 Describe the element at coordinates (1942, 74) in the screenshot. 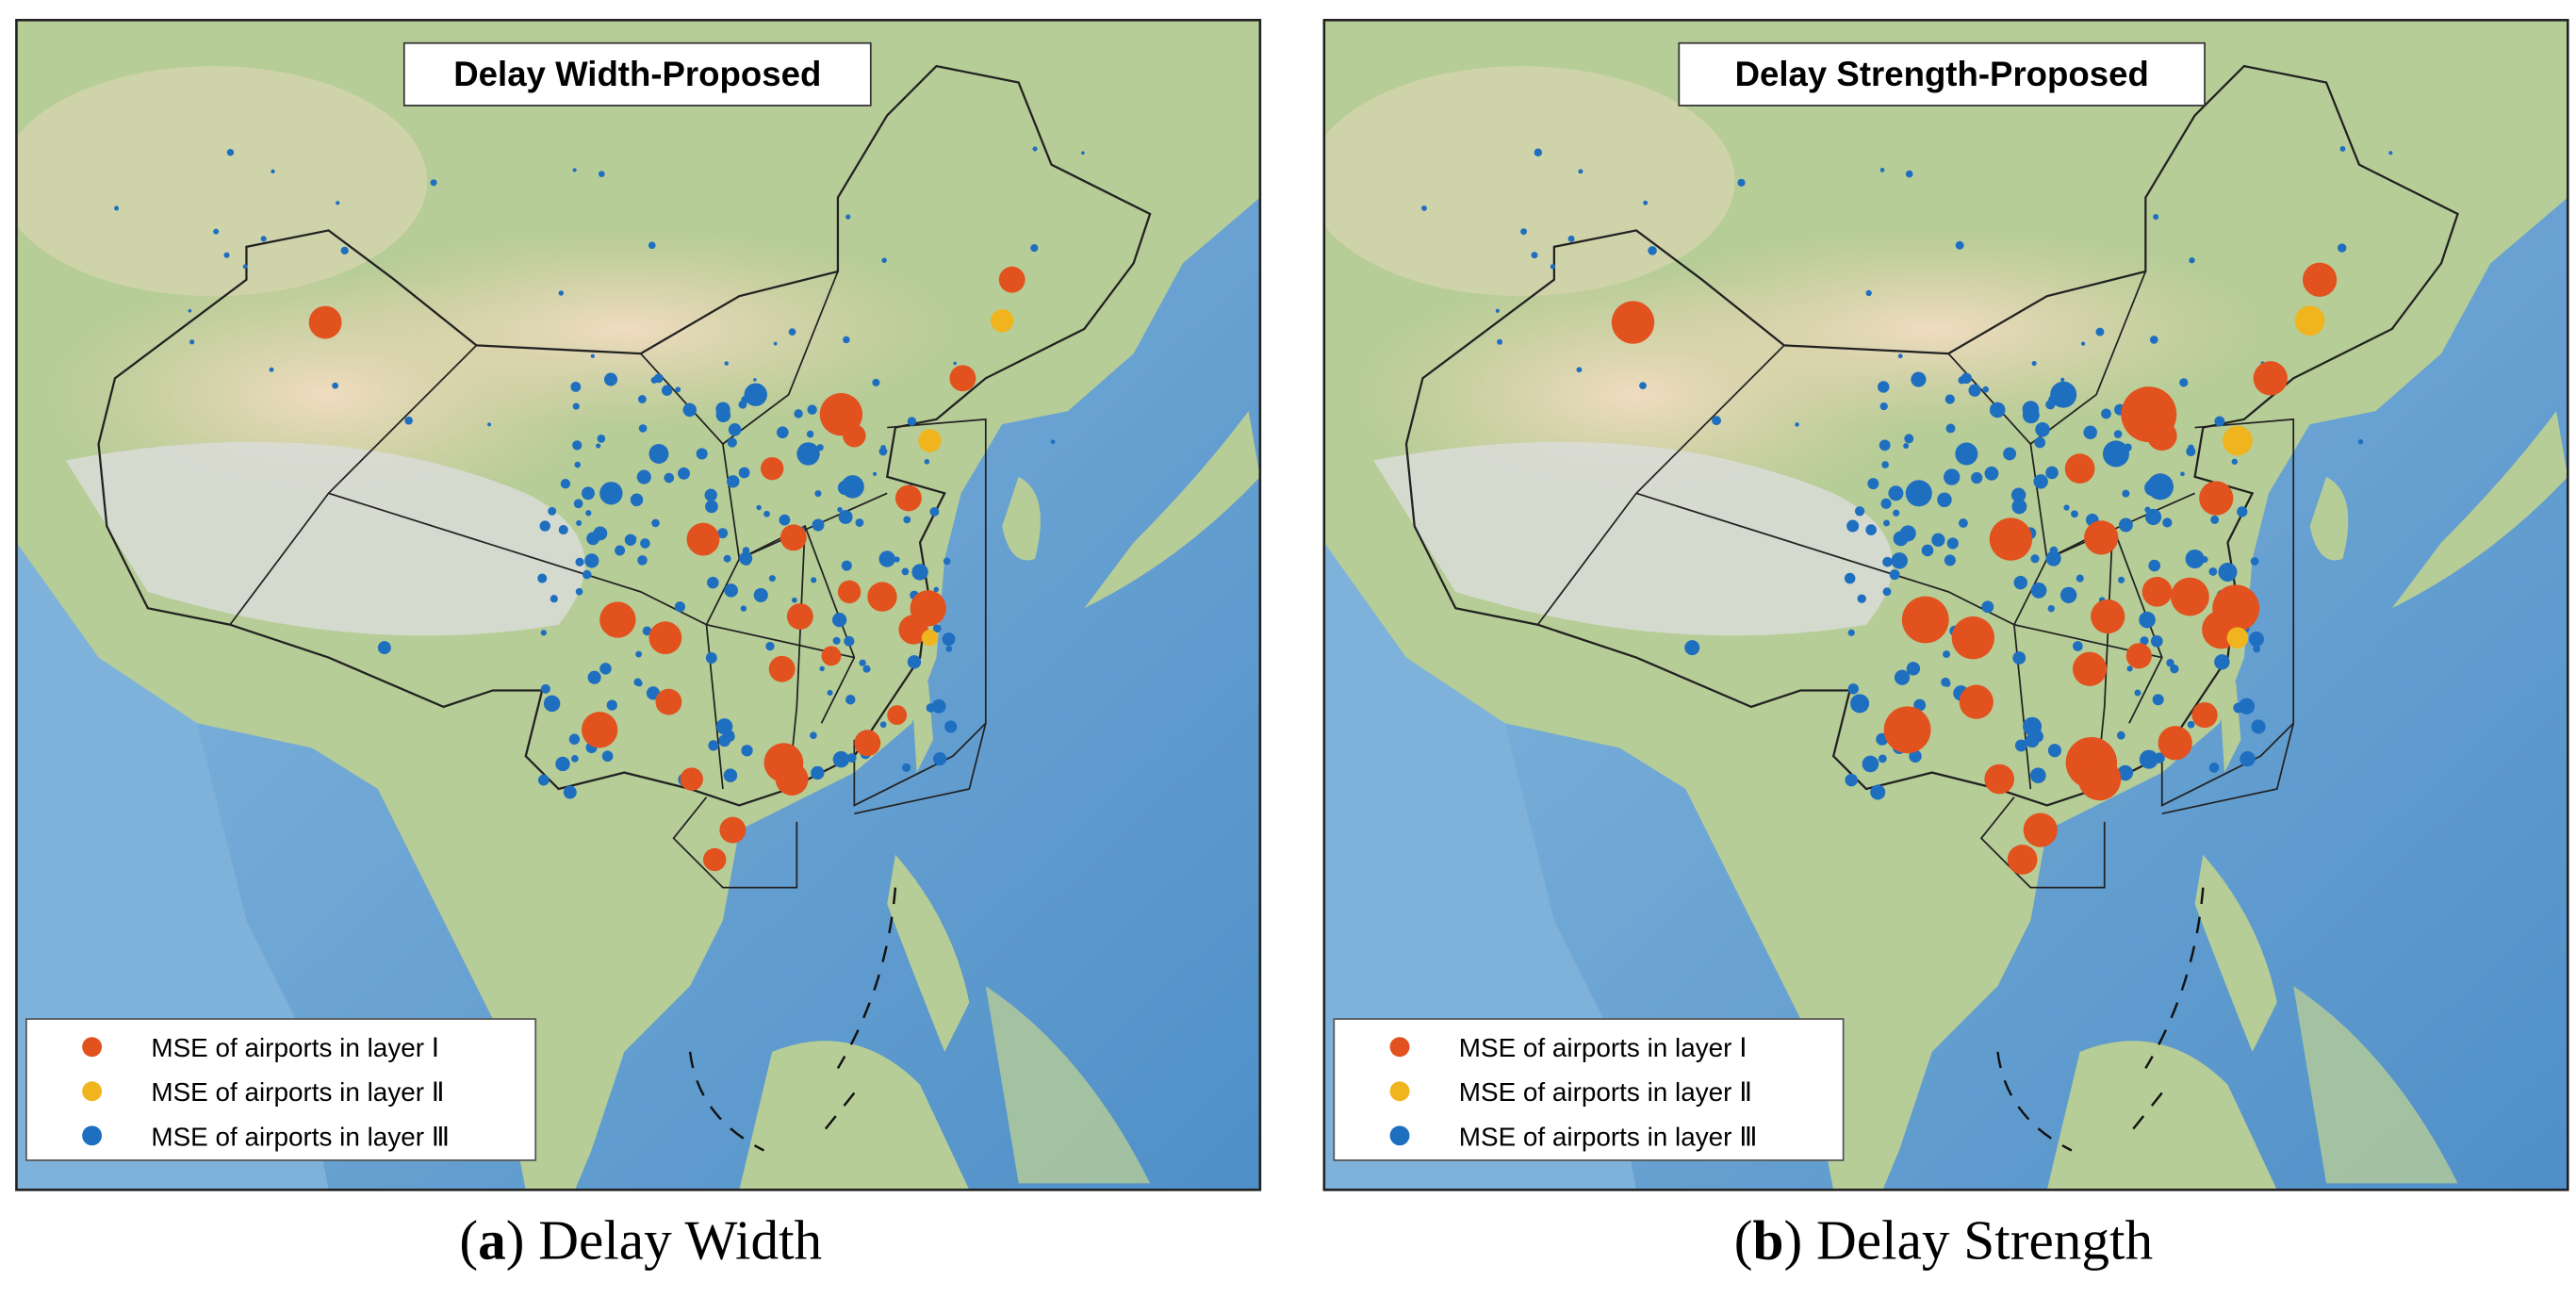

I see `panel-title: Delay Strength-Proposed` at that location.